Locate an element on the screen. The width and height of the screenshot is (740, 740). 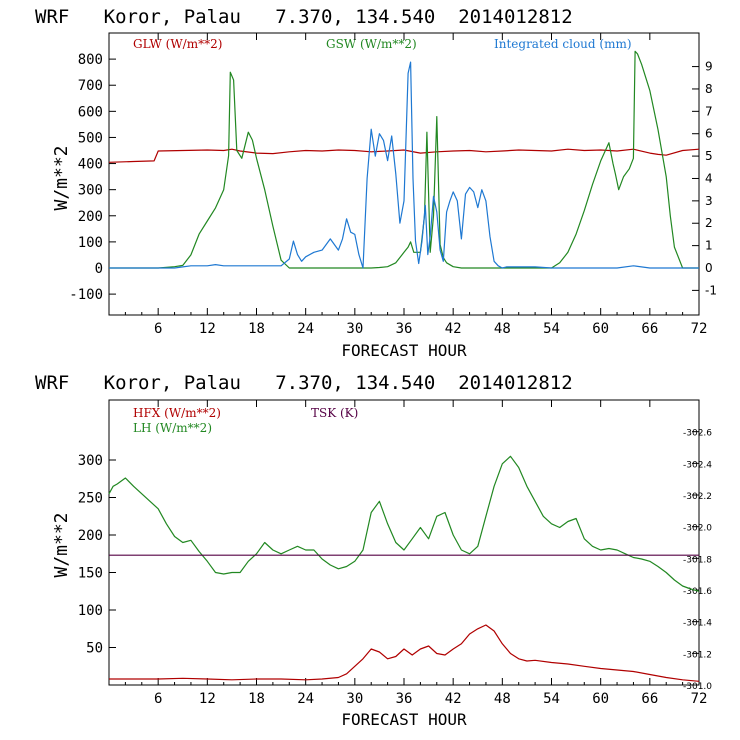
bottom-ylabel: W/m**2 is located at coordinates (61, 544).